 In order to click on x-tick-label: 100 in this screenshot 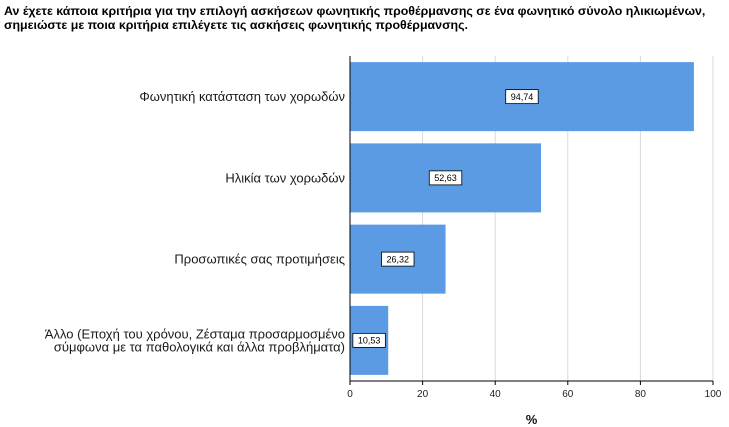, I will do `click(713, 394)`.